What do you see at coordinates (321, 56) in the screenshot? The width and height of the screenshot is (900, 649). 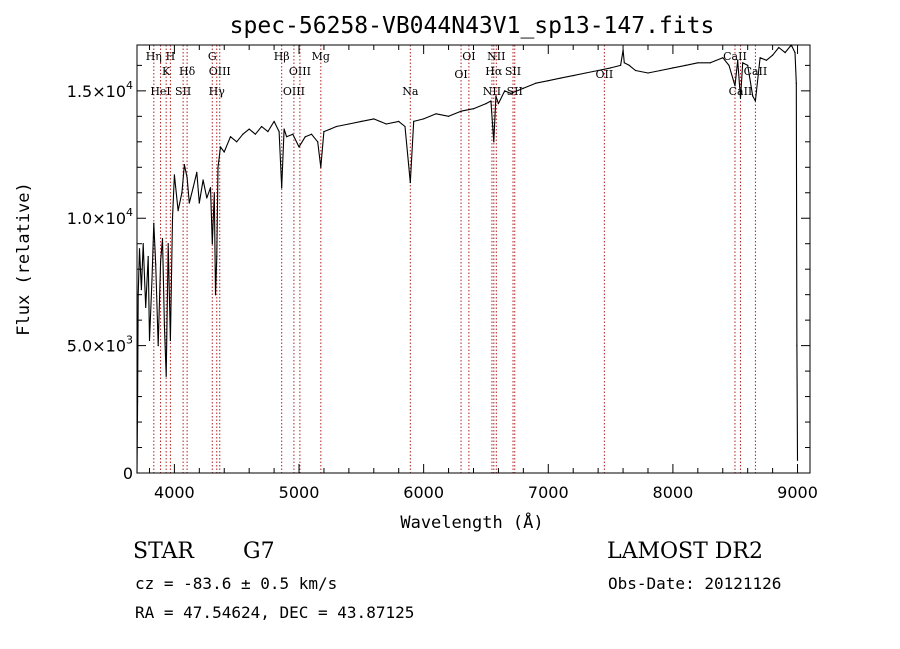 I see `spectral-line-label: Mg` at bounding box center [321, 56].